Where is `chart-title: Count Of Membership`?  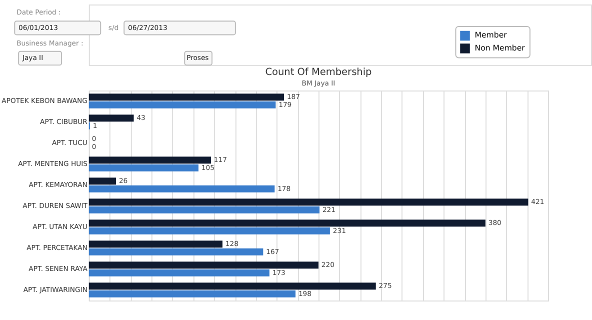
chart-title: Count Of Membership is located at coordinates (318, 72).